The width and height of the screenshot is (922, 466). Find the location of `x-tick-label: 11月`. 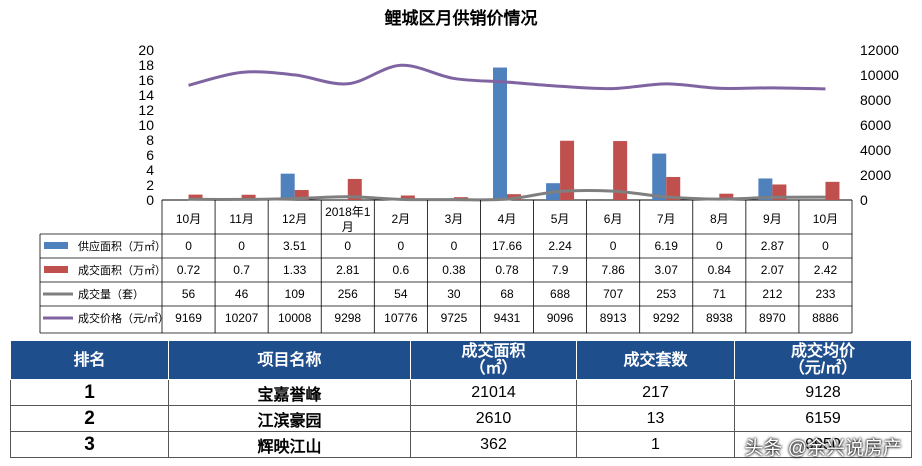

x-tick-label: 11月 is located at coordinates (241, 219).